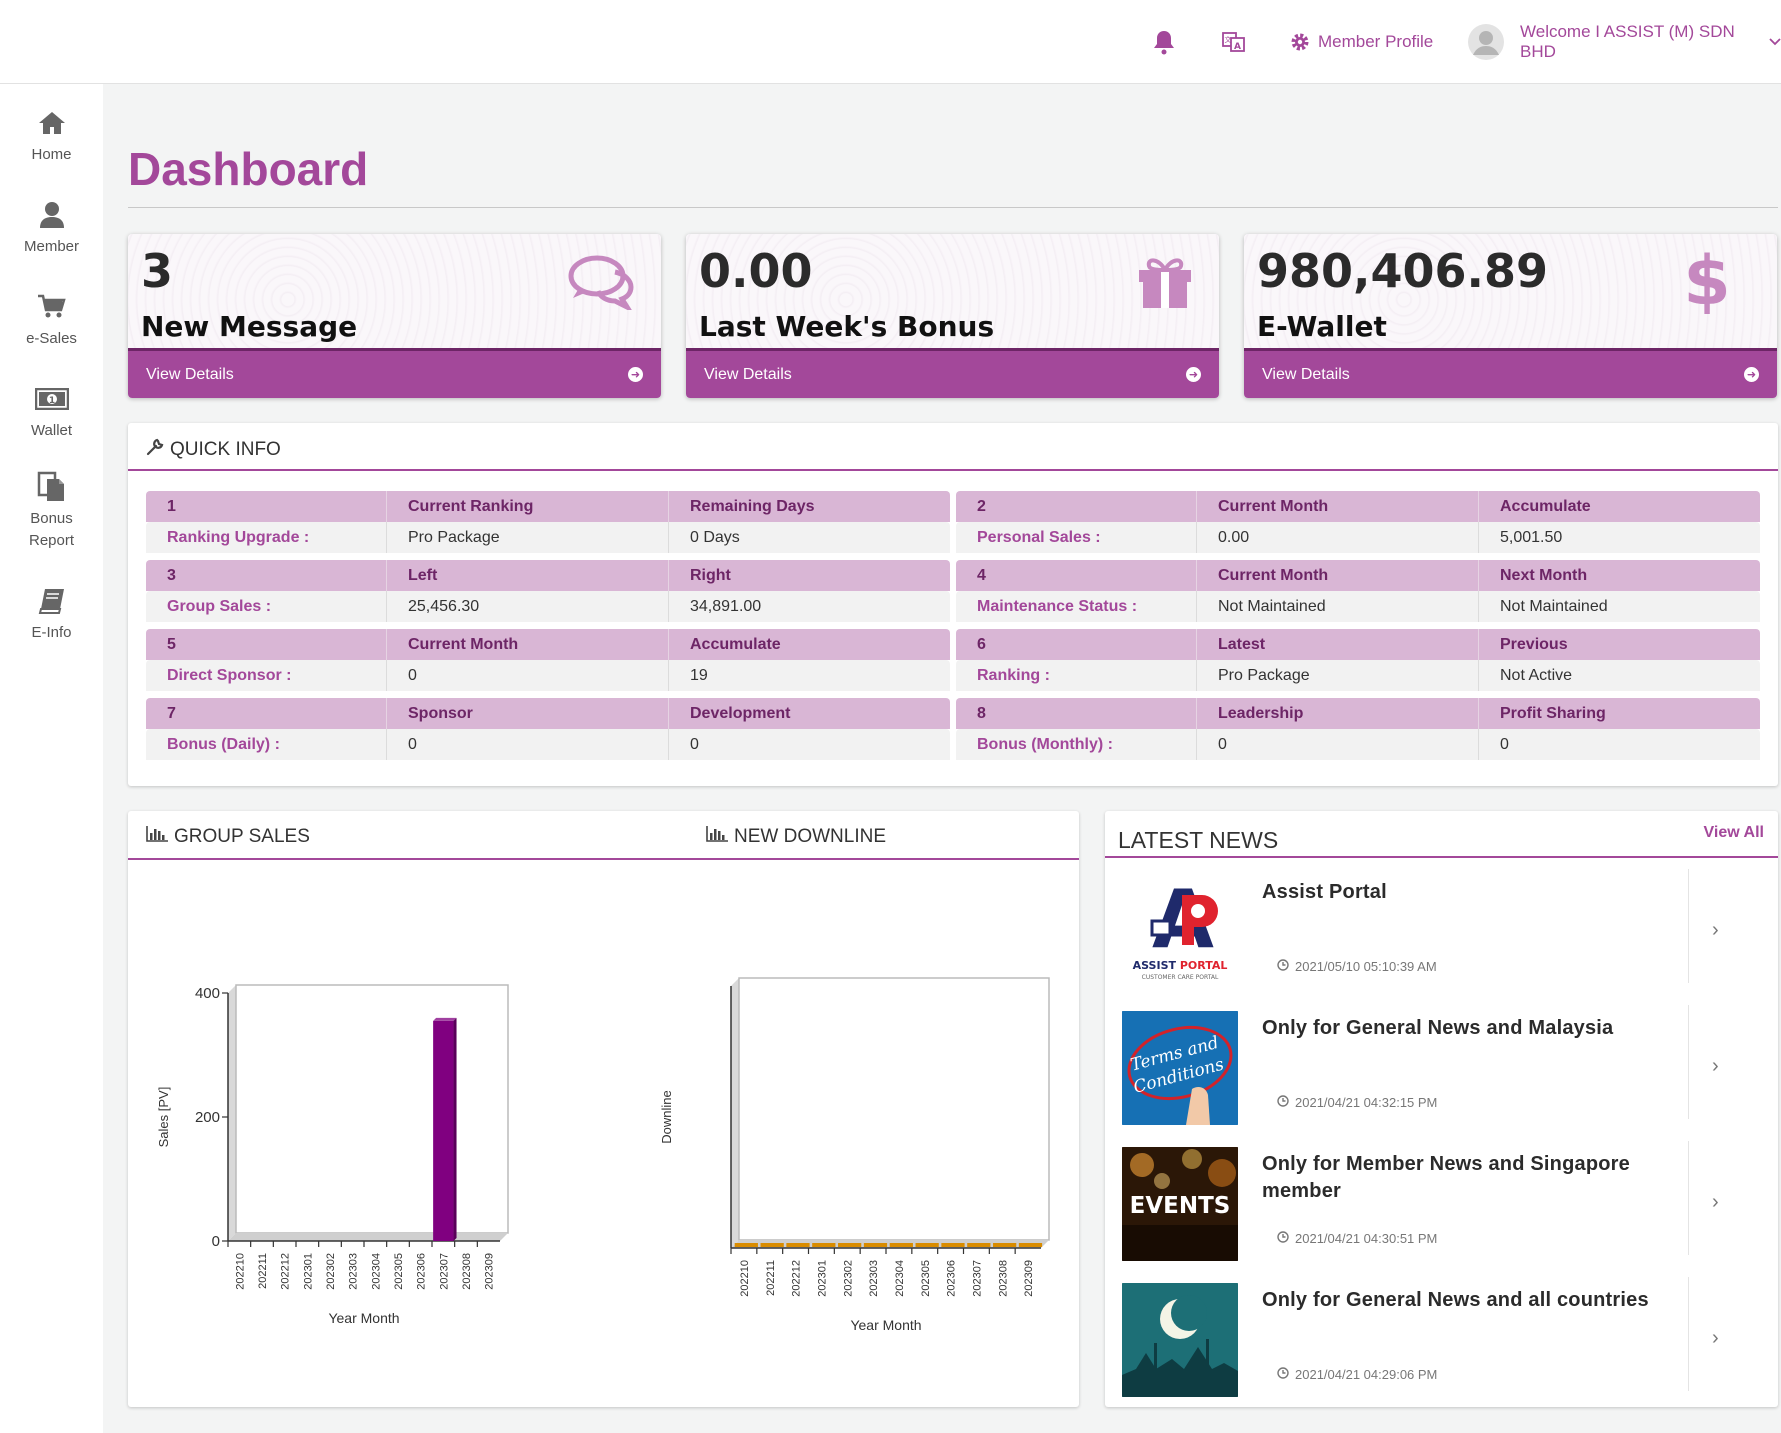  I want to click on sidebar-item-label: e-Sales, so click(51, 338).